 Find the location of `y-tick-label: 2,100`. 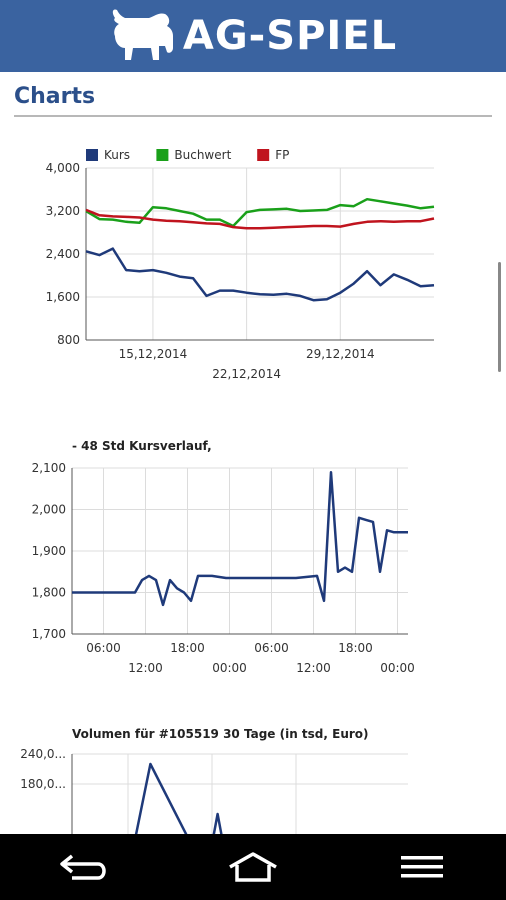

y-tick-label: 2,100 is located at coordinates (49, 468).